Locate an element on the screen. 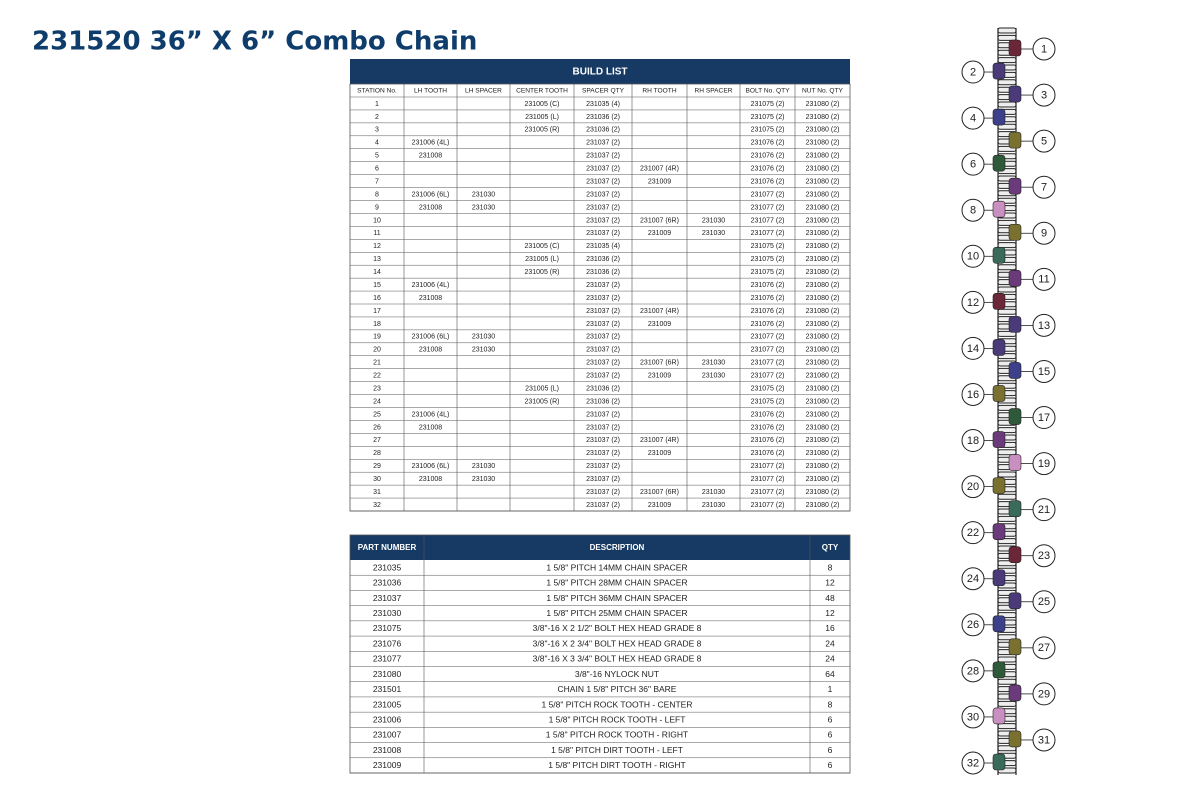  table-cell: 28 is located at coordinates (377, 453).